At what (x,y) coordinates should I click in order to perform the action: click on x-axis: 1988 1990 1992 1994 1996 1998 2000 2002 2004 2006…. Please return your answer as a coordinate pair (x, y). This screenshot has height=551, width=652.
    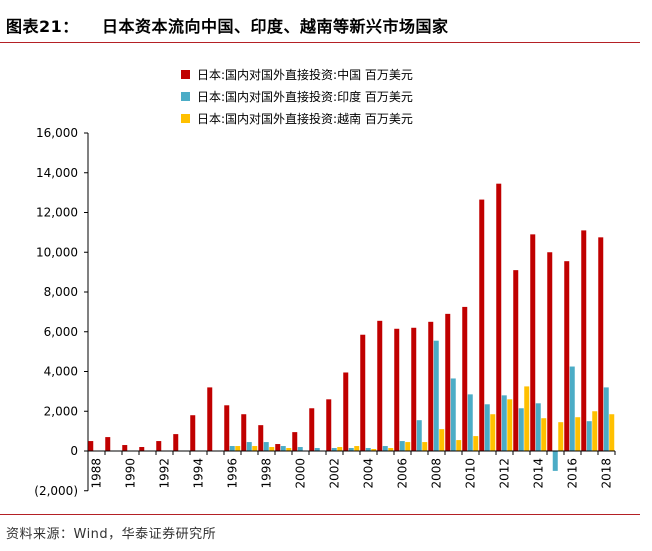
    Looking at the image, I should click on (351, 469).